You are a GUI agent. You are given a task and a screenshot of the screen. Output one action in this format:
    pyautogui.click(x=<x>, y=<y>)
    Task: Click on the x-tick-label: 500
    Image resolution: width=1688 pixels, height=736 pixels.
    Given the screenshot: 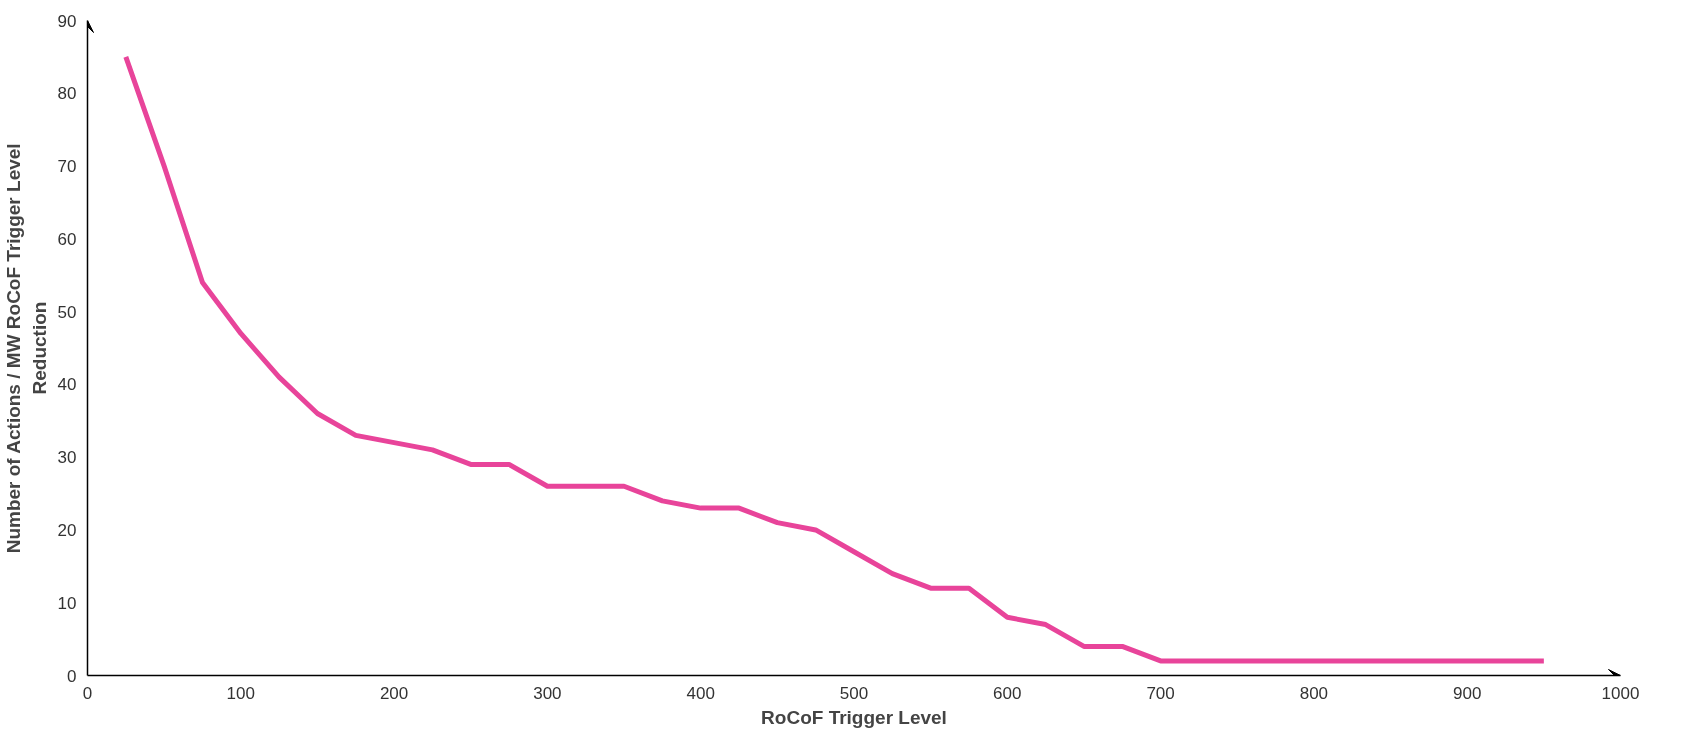 What is the action you would take?
    pyautogui.click(x=854, y=693)
    